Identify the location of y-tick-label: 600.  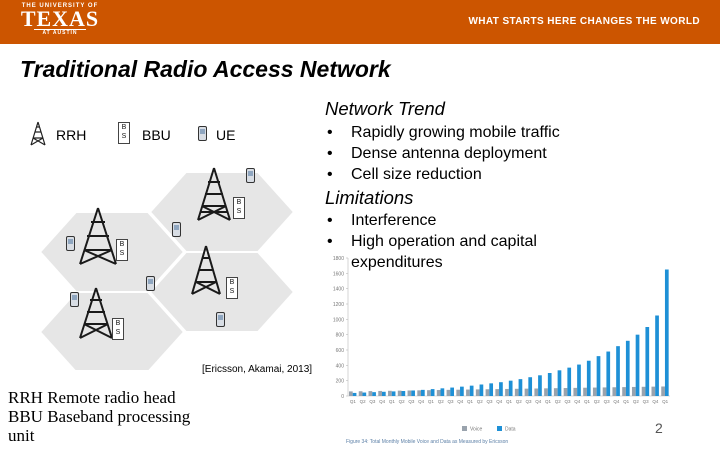
(340, 351).